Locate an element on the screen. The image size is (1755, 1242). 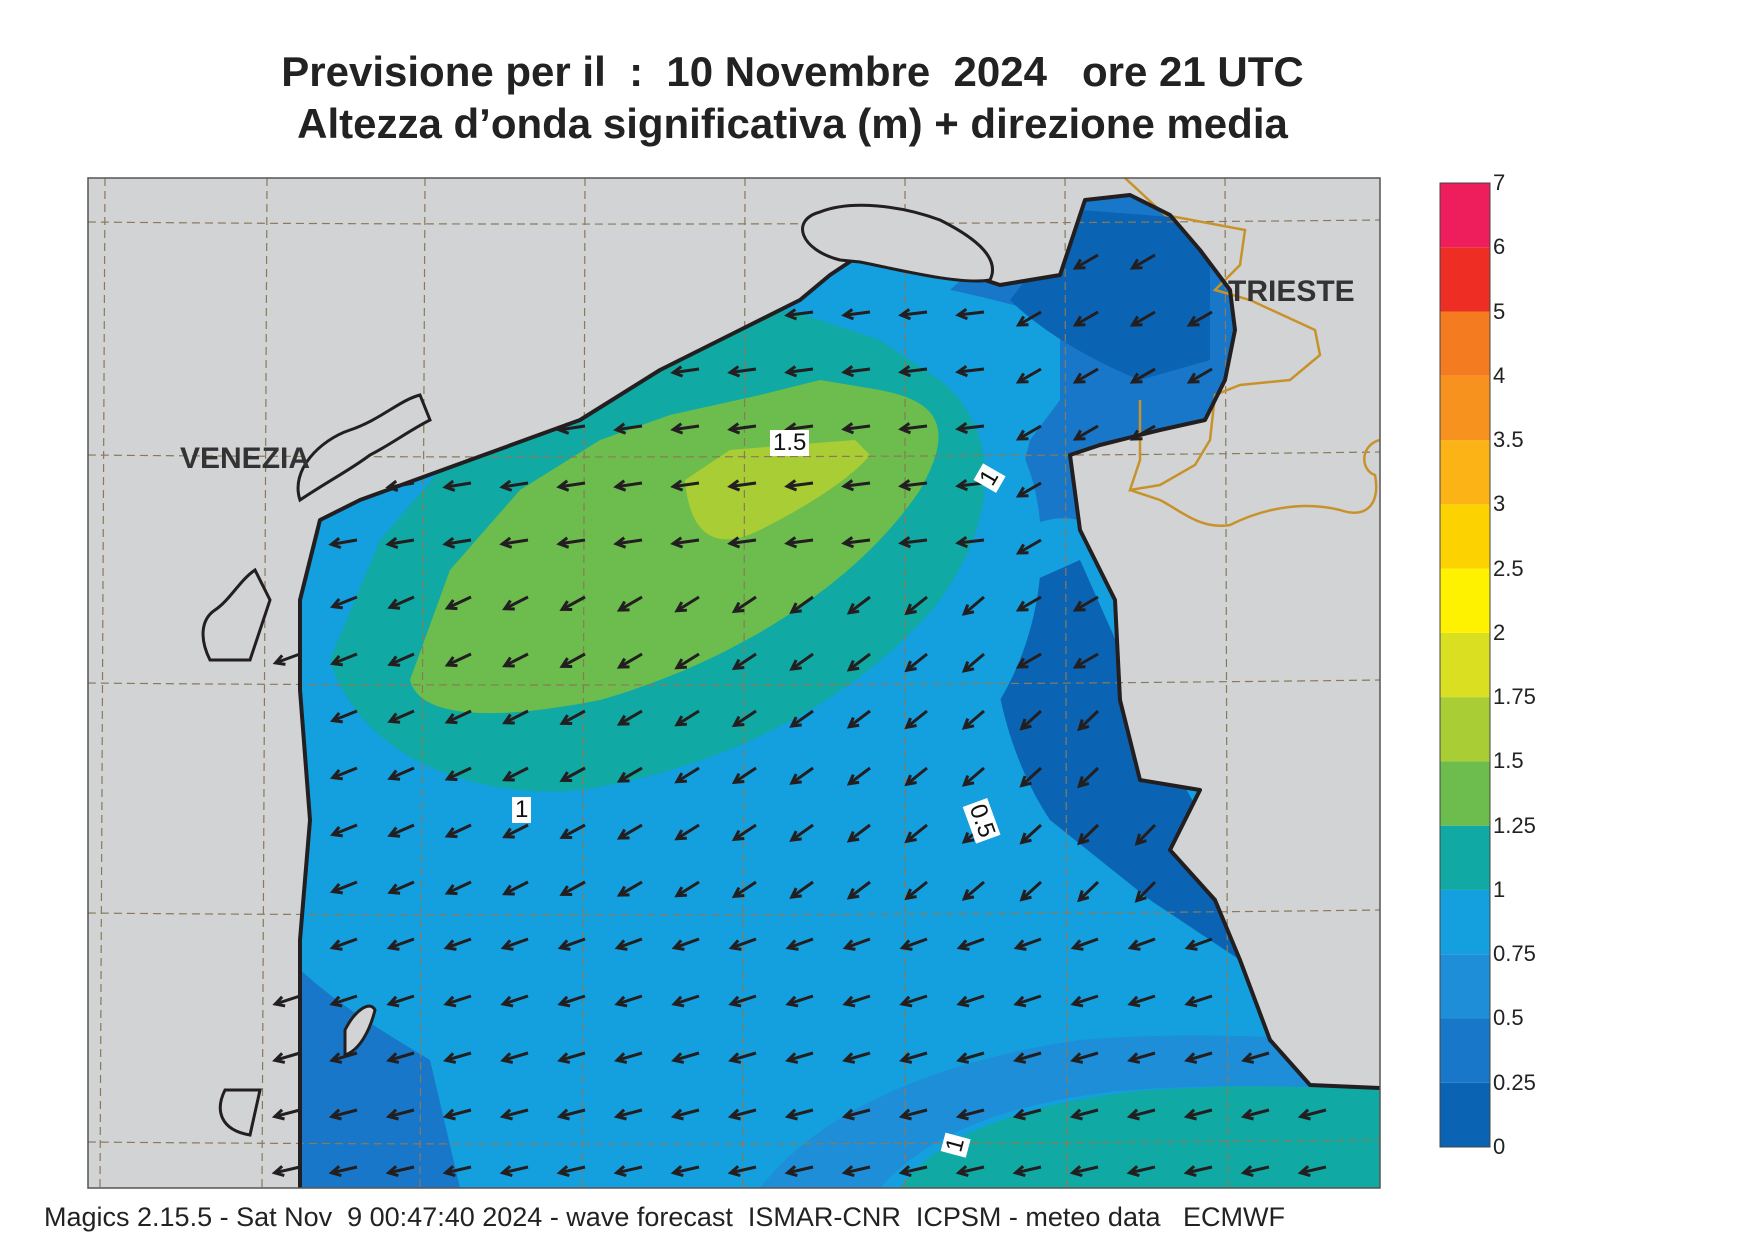
delta-island is located at coordinates (360, 1031).